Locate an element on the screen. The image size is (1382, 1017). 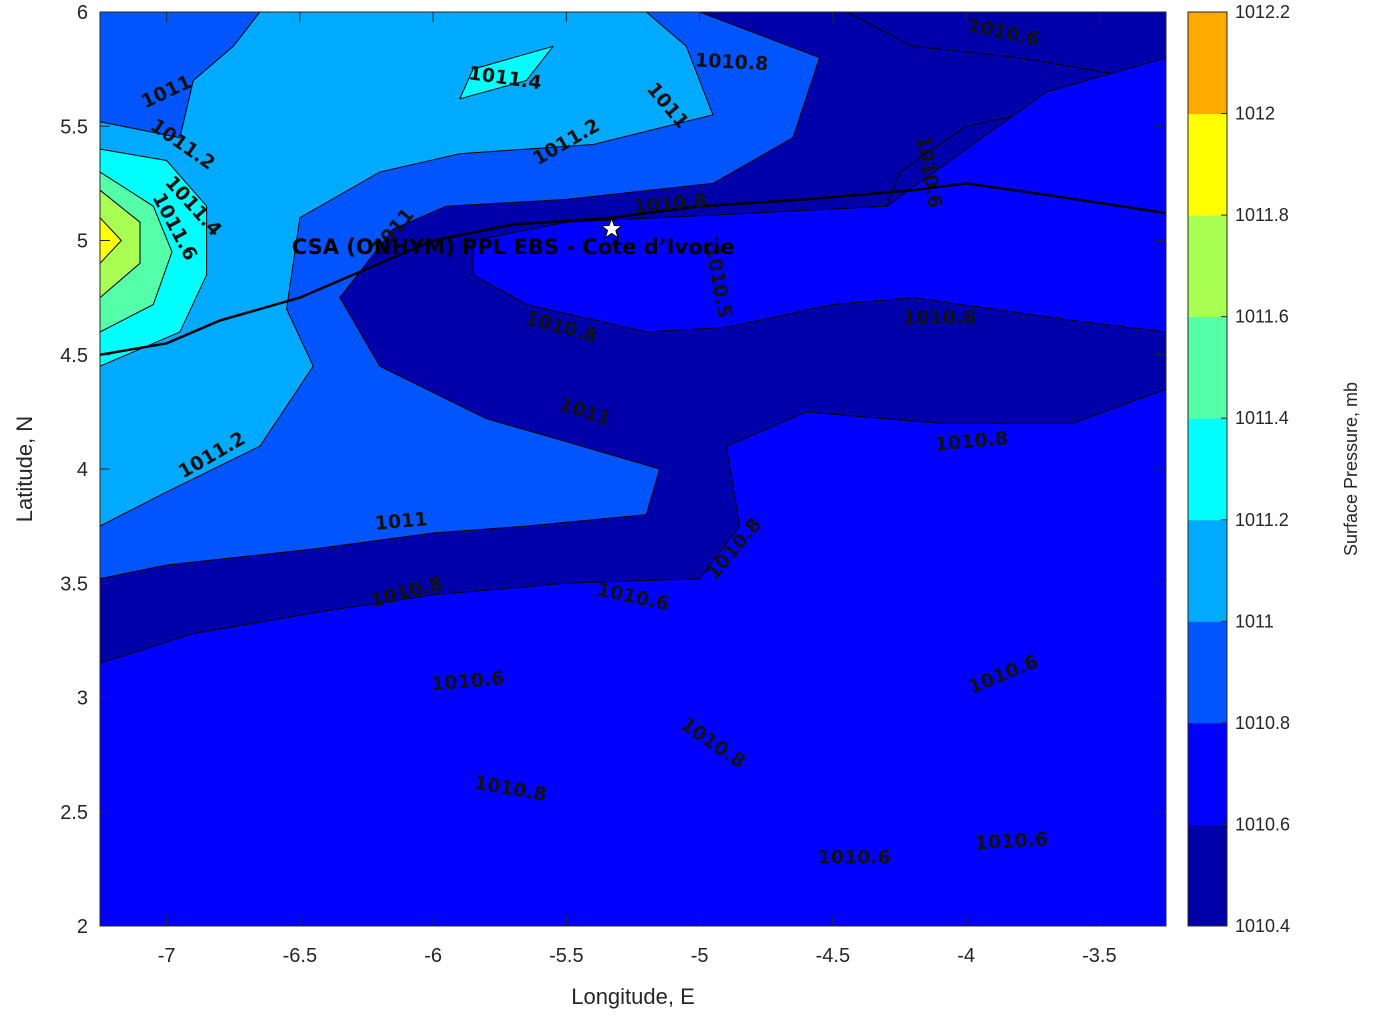
colorbar-tick-label: 1011.2 is located at coordinates (1262, 520).